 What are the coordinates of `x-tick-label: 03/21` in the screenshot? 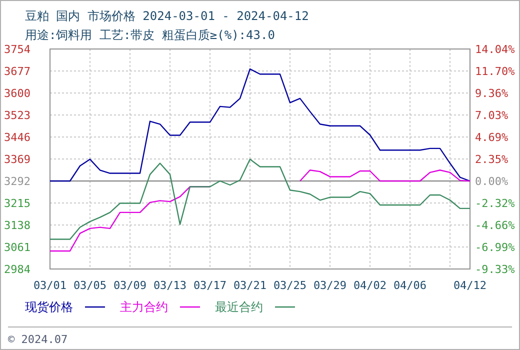 It's located at (250, 285).